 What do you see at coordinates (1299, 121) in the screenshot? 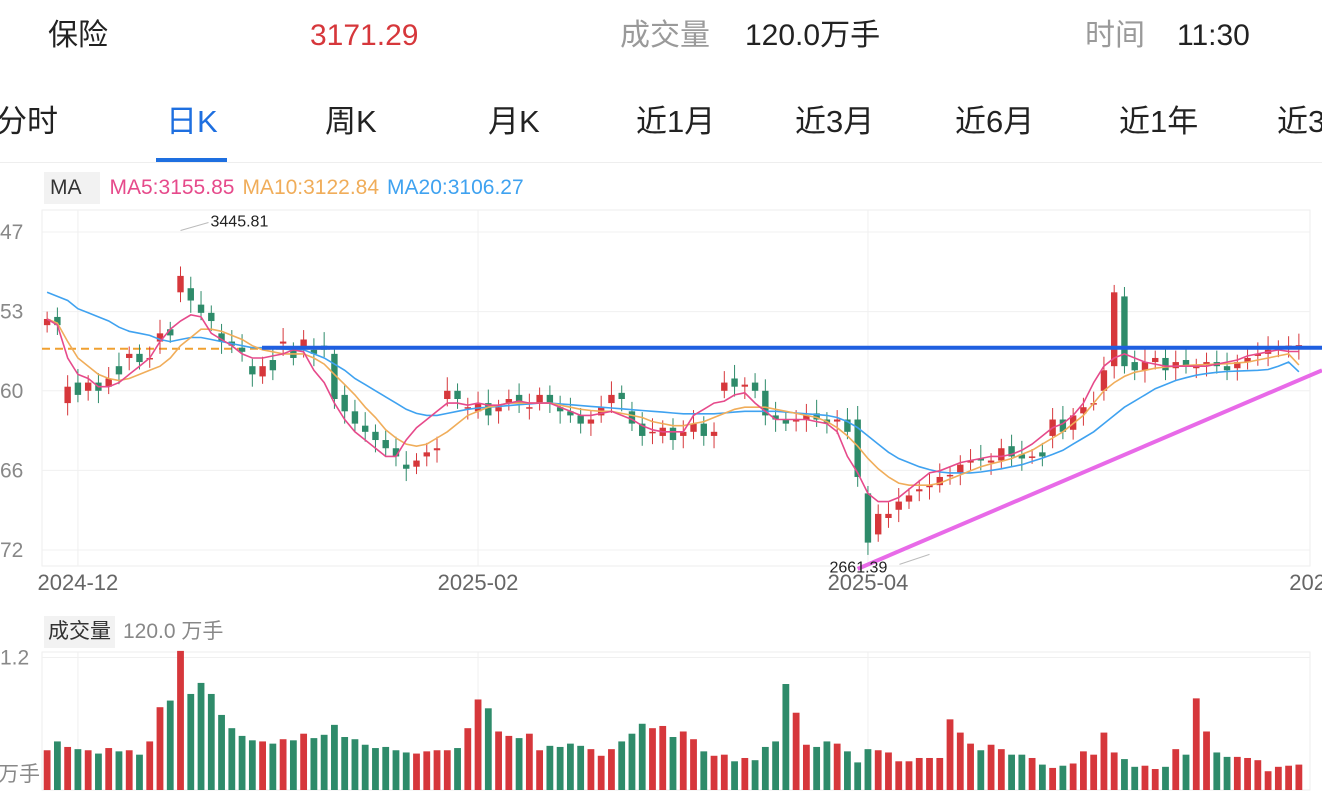
I see `tab-3-years: 近3` at bounding box center [1299, 121].